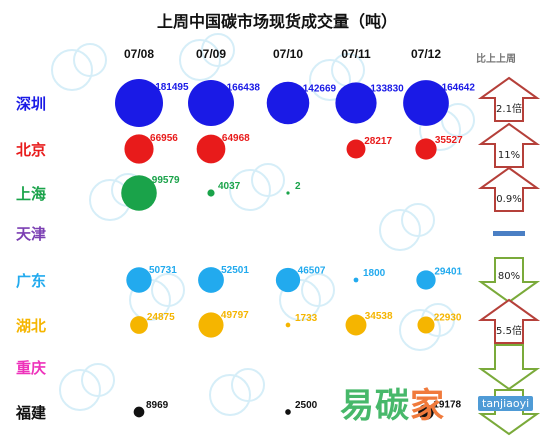 Image resolution: width=554 pixels, height=440 pixels. Describe the element at coordinates (387, 89) in the screenshot. I see `value-label: 133830` at that location.